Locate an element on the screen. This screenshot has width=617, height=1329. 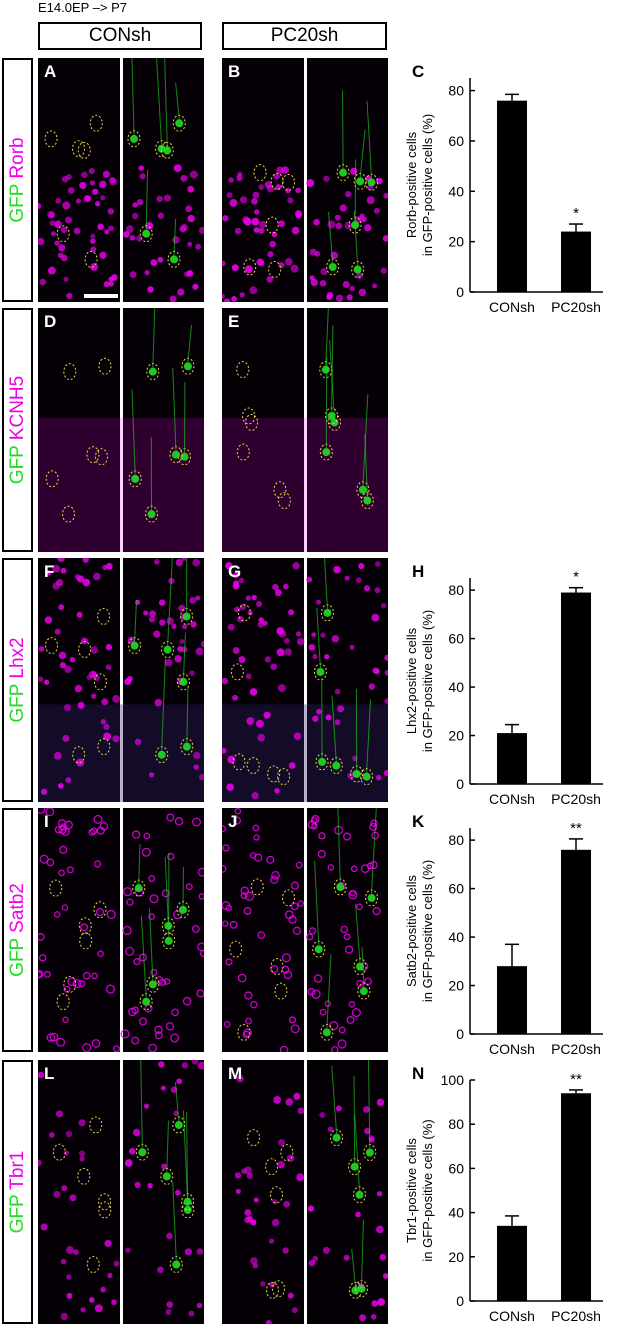
chart-letter-h: H is located at coordinates (418, 571).